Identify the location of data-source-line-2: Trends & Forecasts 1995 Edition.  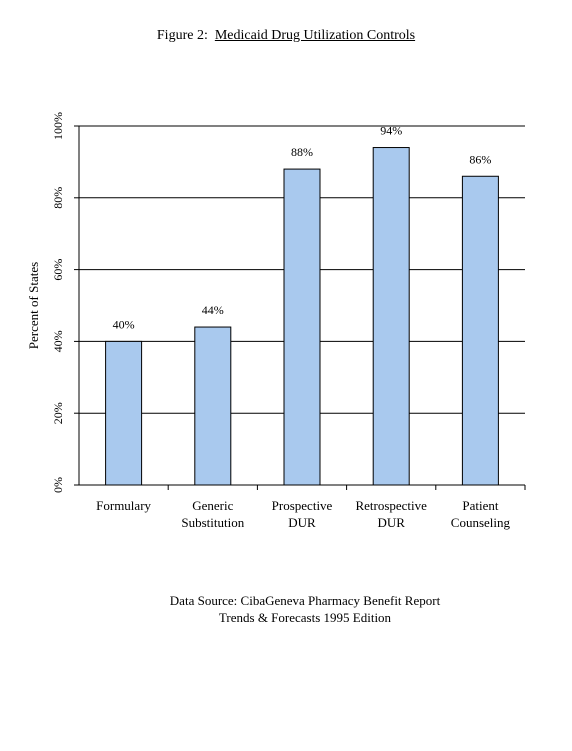
(305, 617).